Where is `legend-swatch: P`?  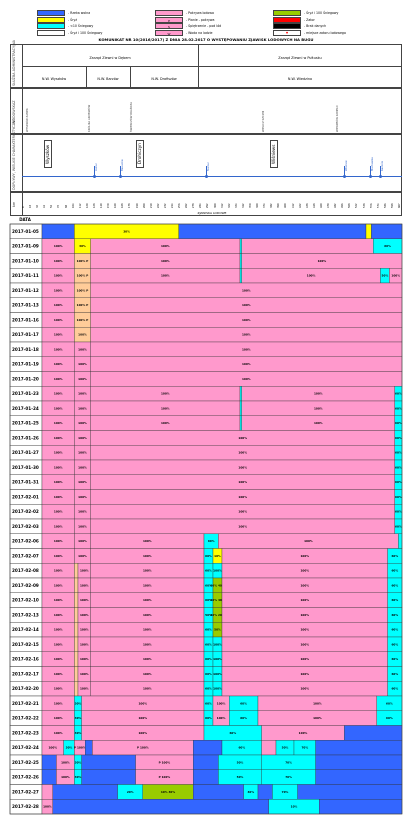 legend-swatch: P is located at coordinates (169, 19).